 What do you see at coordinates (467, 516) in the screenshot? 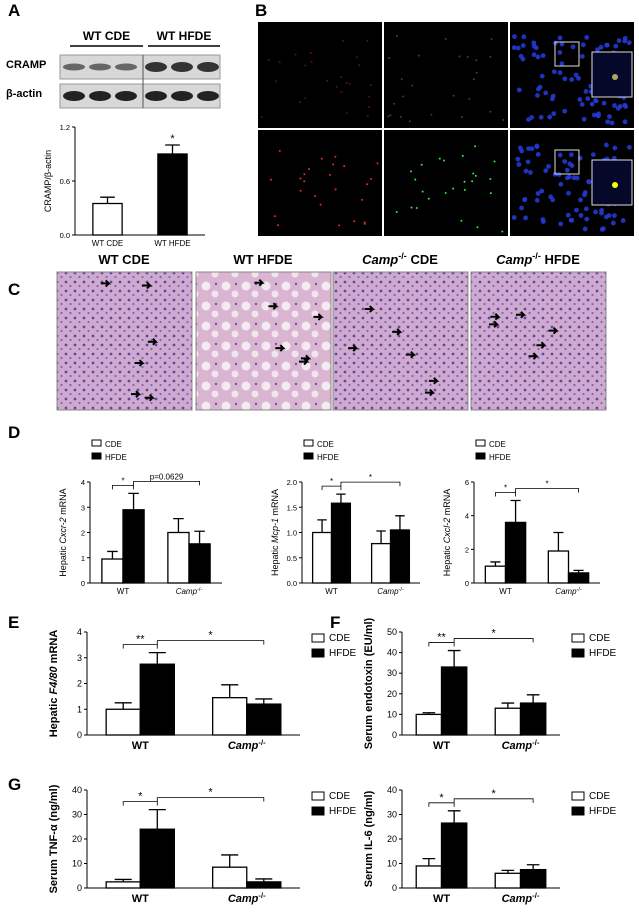
I see `y-tick-label: 4` at bounding box center [467, 516].